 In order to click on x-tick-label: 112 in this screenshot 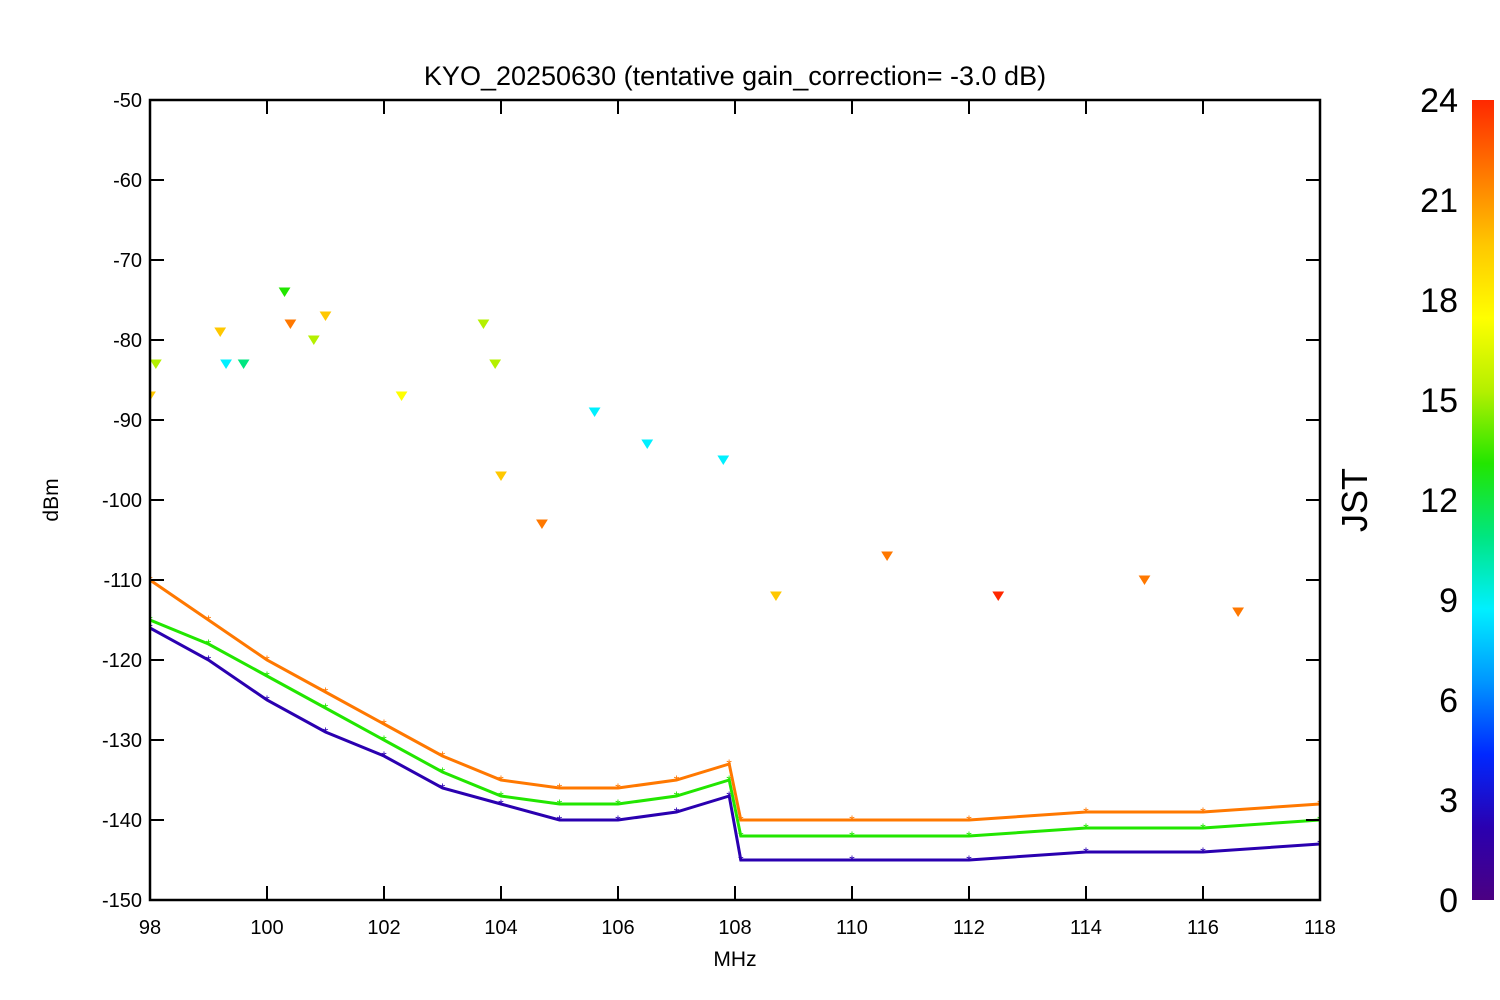, I will do `click(969, 928)`.